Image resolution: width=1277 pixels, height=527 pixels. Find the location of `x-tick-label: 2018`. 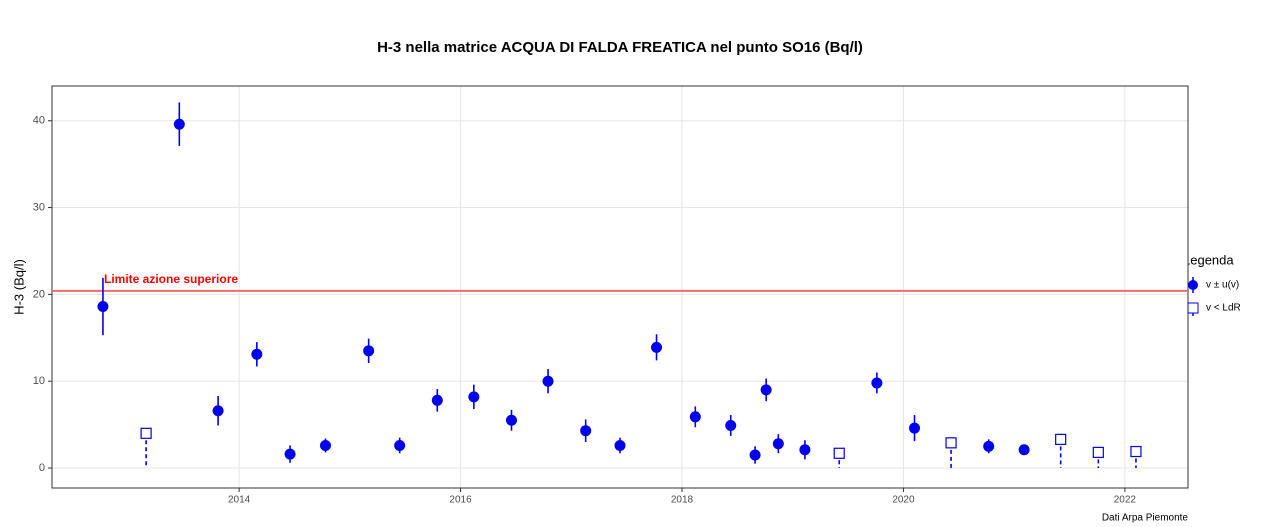

x-tick-label: 2018 is located at coordinates (682, 500).